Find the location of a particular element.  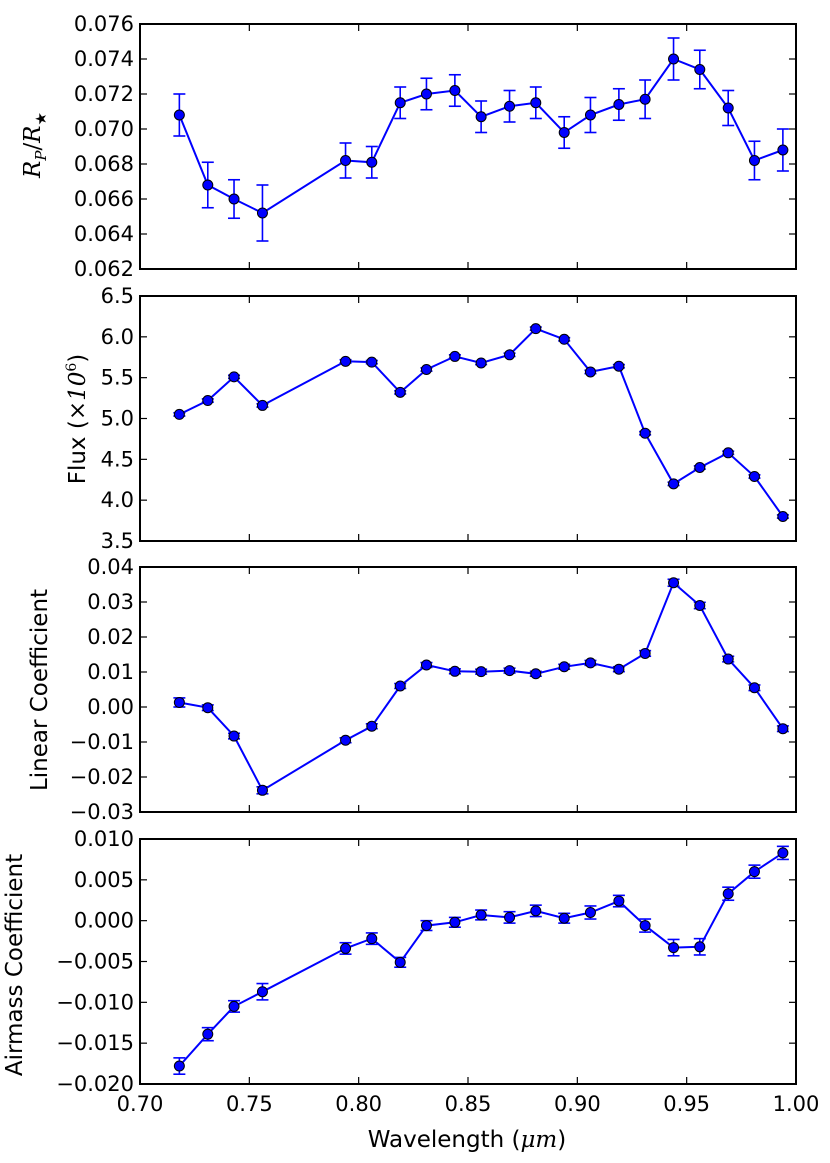

radius-ratio-ytick-label: 0.076 is located at coordinates (104, 24).